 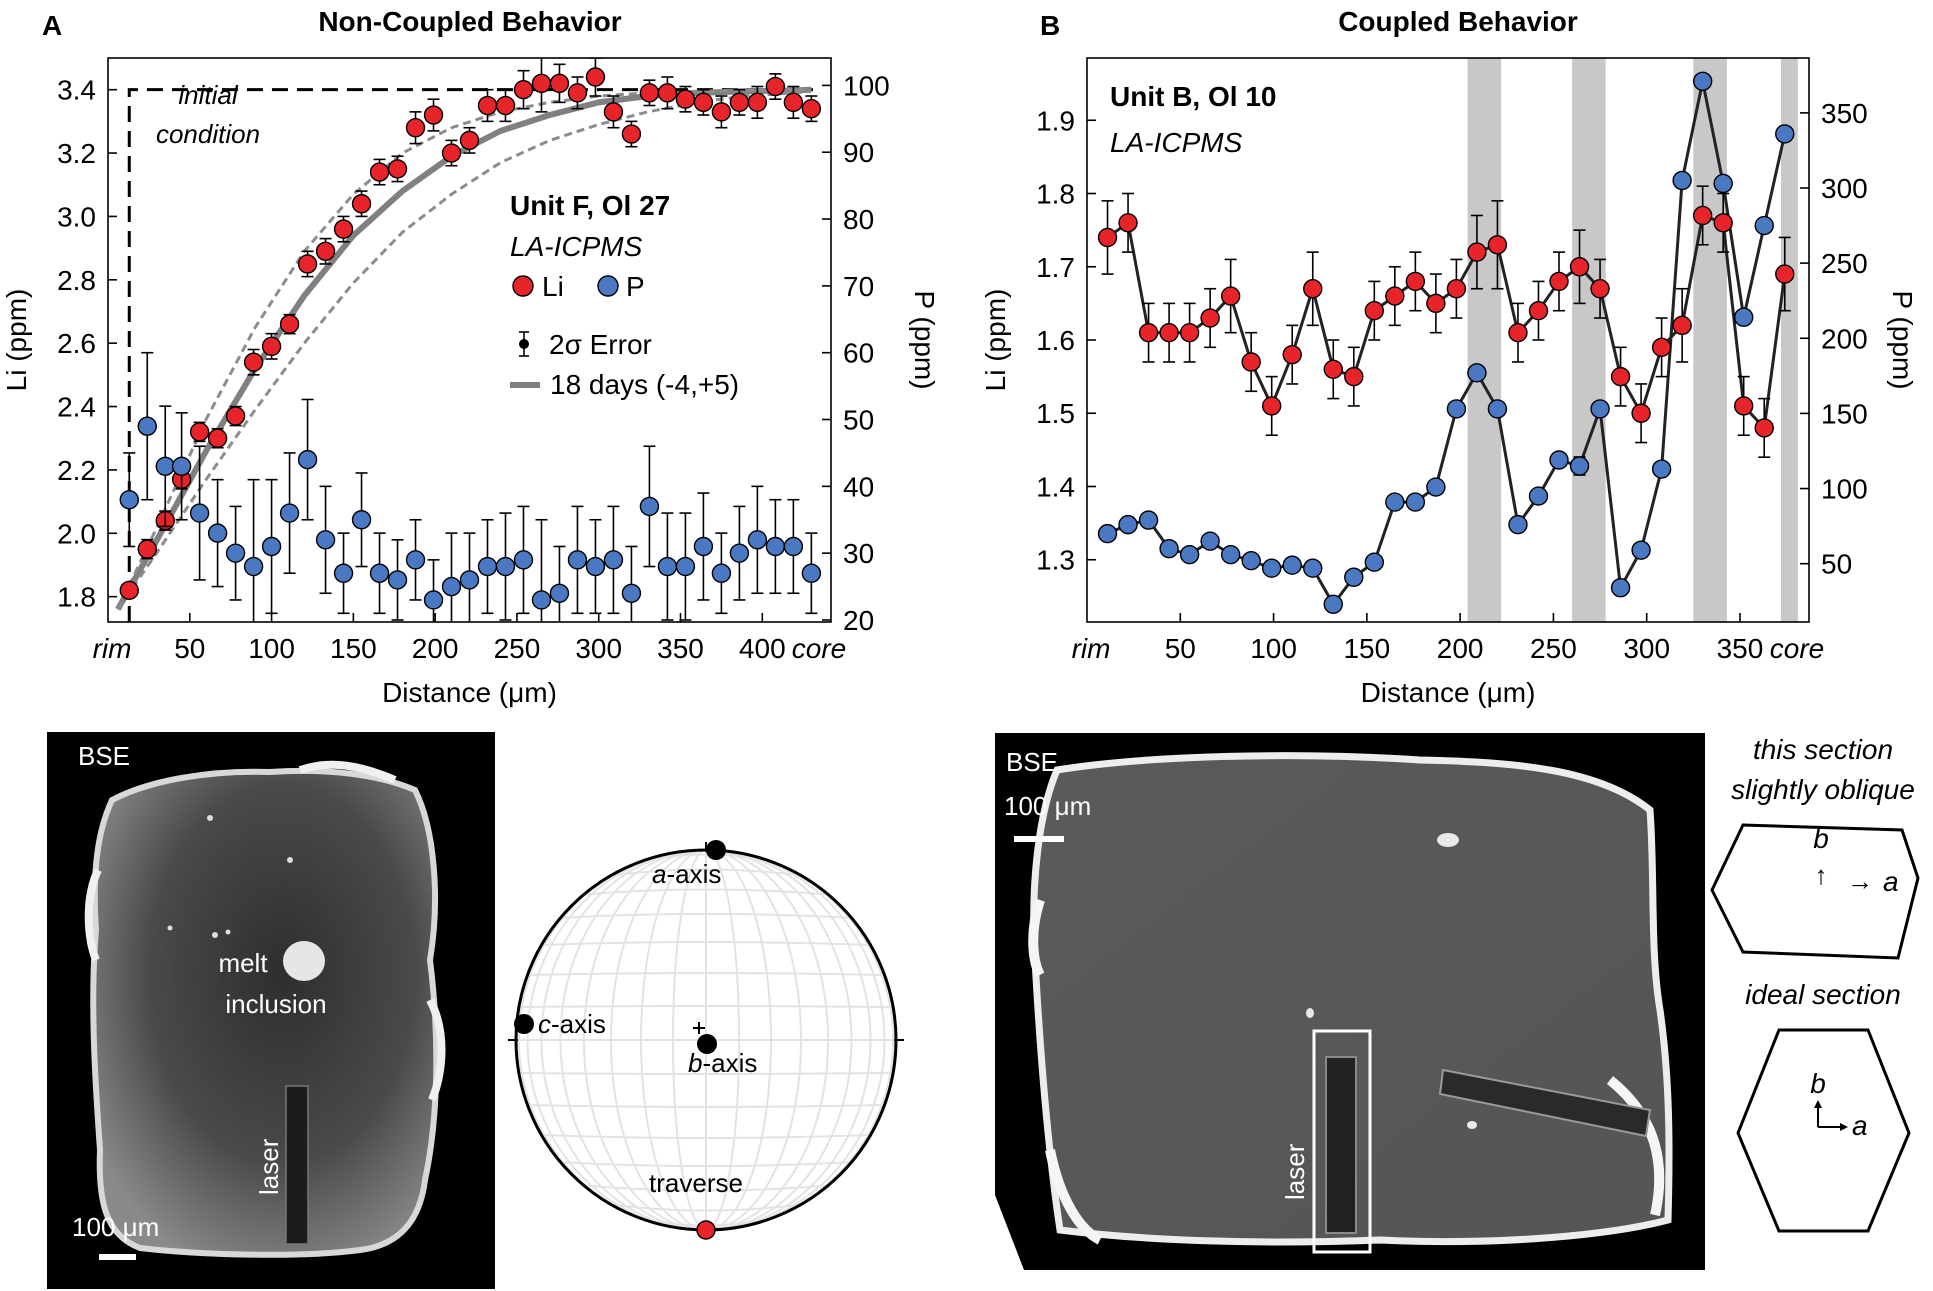 What do you see at coordinates (1366, 648) in the screenshot?
I see `chart-b-x-tick-label: 150` at bounding box center [1366, 648].